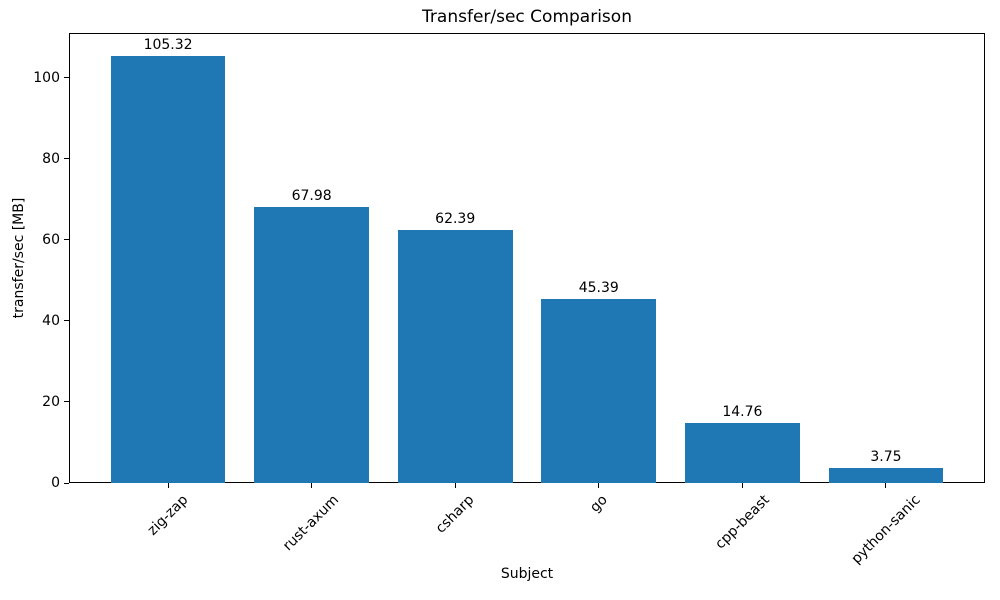  I want to click on bar-value-label-go: 45.39, so click(598, 287).